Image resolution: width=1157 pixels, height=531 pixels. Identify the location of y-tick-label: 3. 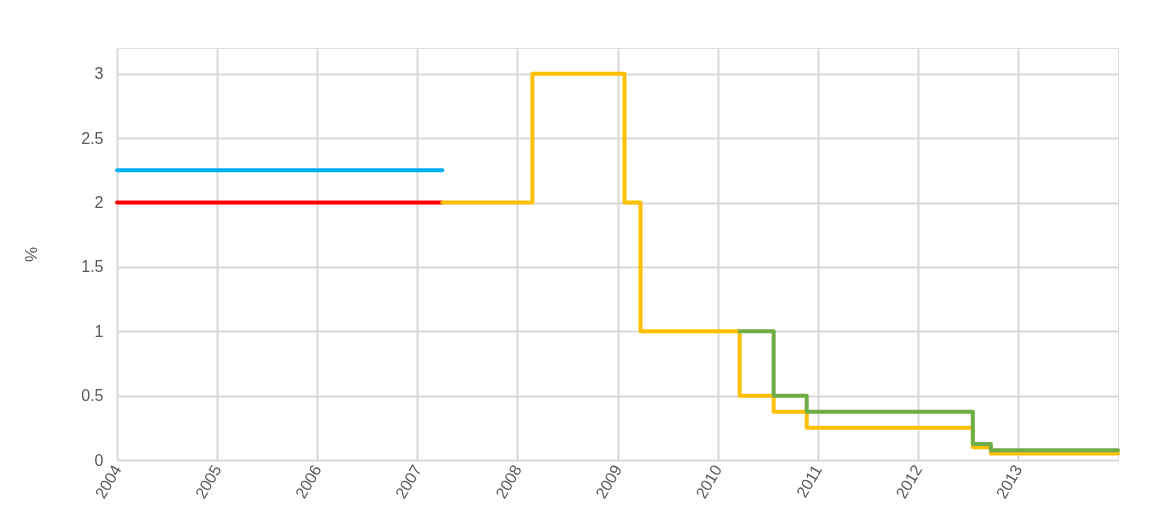
(99, 74).